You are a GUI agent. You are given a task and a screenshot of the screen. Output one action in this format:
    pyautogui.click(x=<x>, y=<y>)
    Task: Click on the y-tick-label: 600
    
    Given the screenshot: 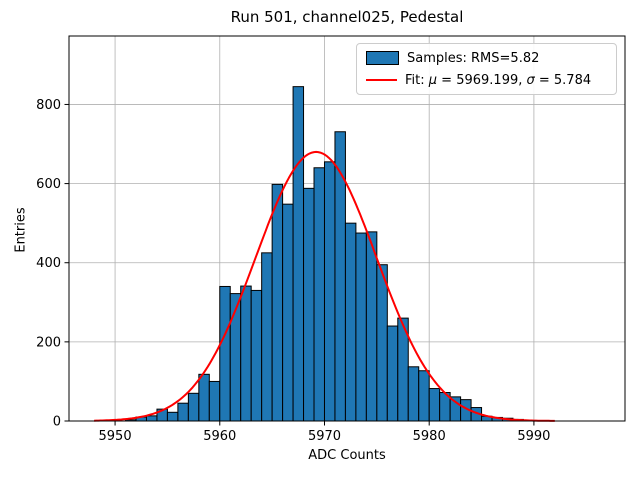 What is the action you would take?
    pyautogui.click(x=48, y=184)
    